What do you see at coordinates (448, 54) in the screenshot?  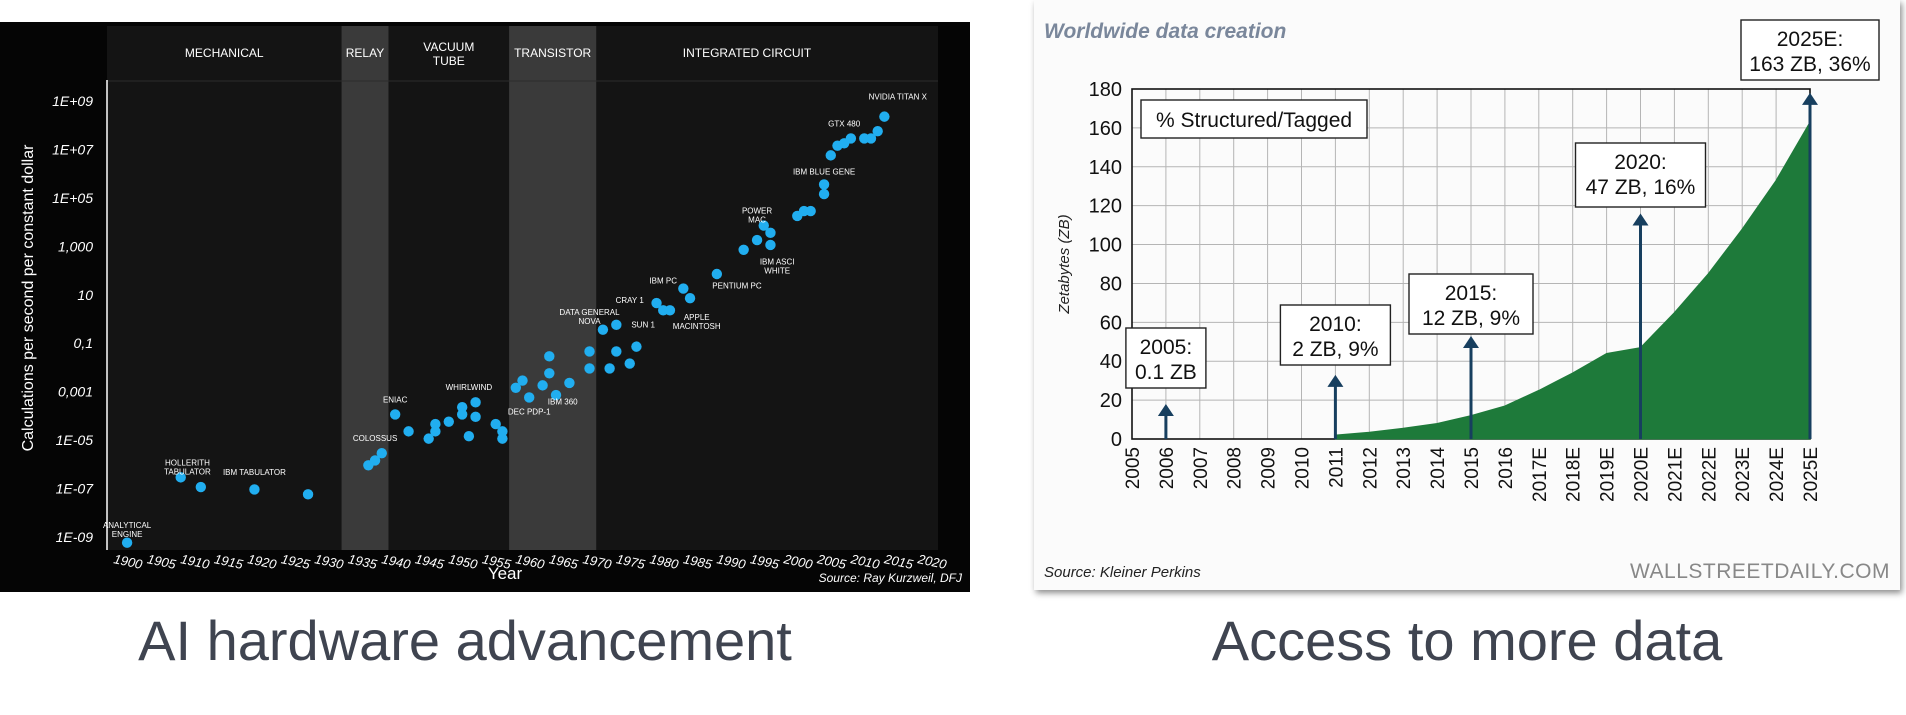 I see `era-label: VACUUM TUBE` at bounding box center [448, 54].